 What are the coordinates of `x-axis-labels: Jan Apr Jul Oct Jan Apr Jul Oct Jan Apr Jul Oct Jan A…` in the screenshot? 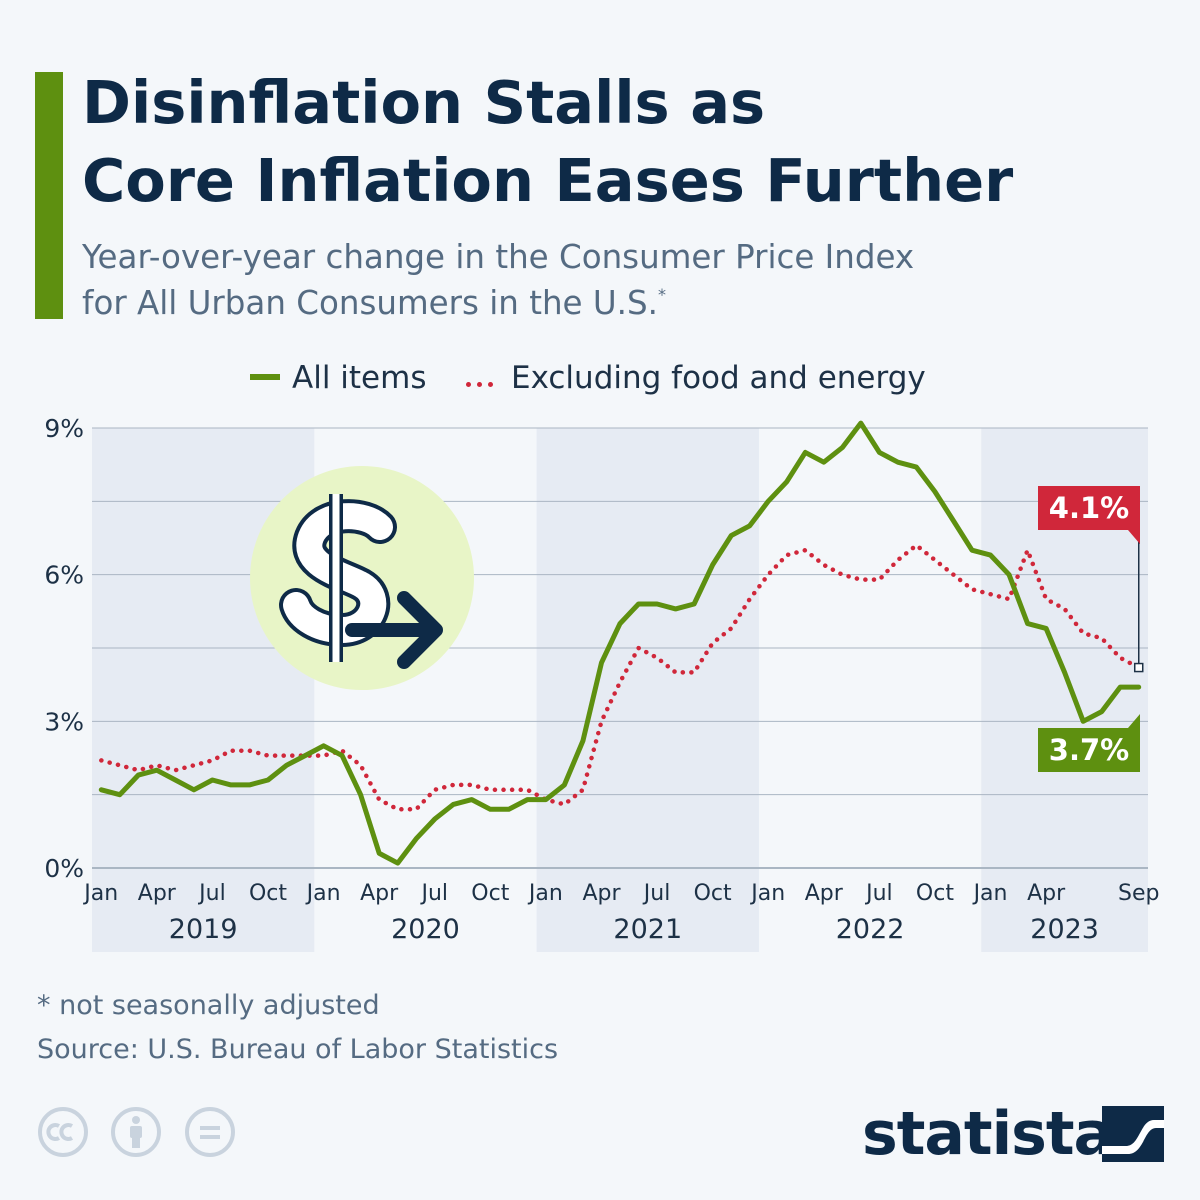 It's located at (620, 913).